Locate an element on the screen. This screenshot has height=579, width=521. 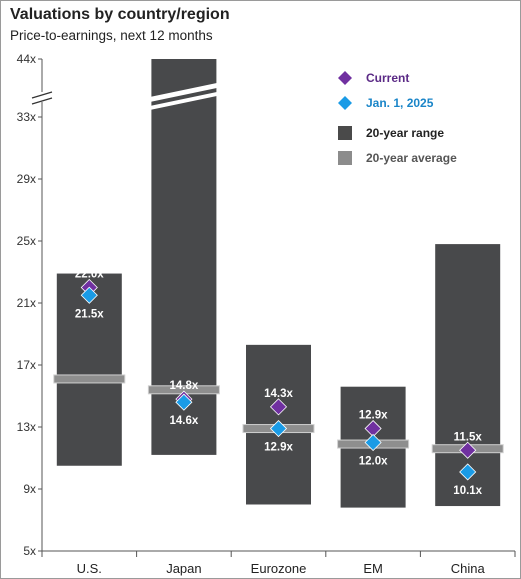
current-value-label: 14.8x is located at coordinates (184, 386).